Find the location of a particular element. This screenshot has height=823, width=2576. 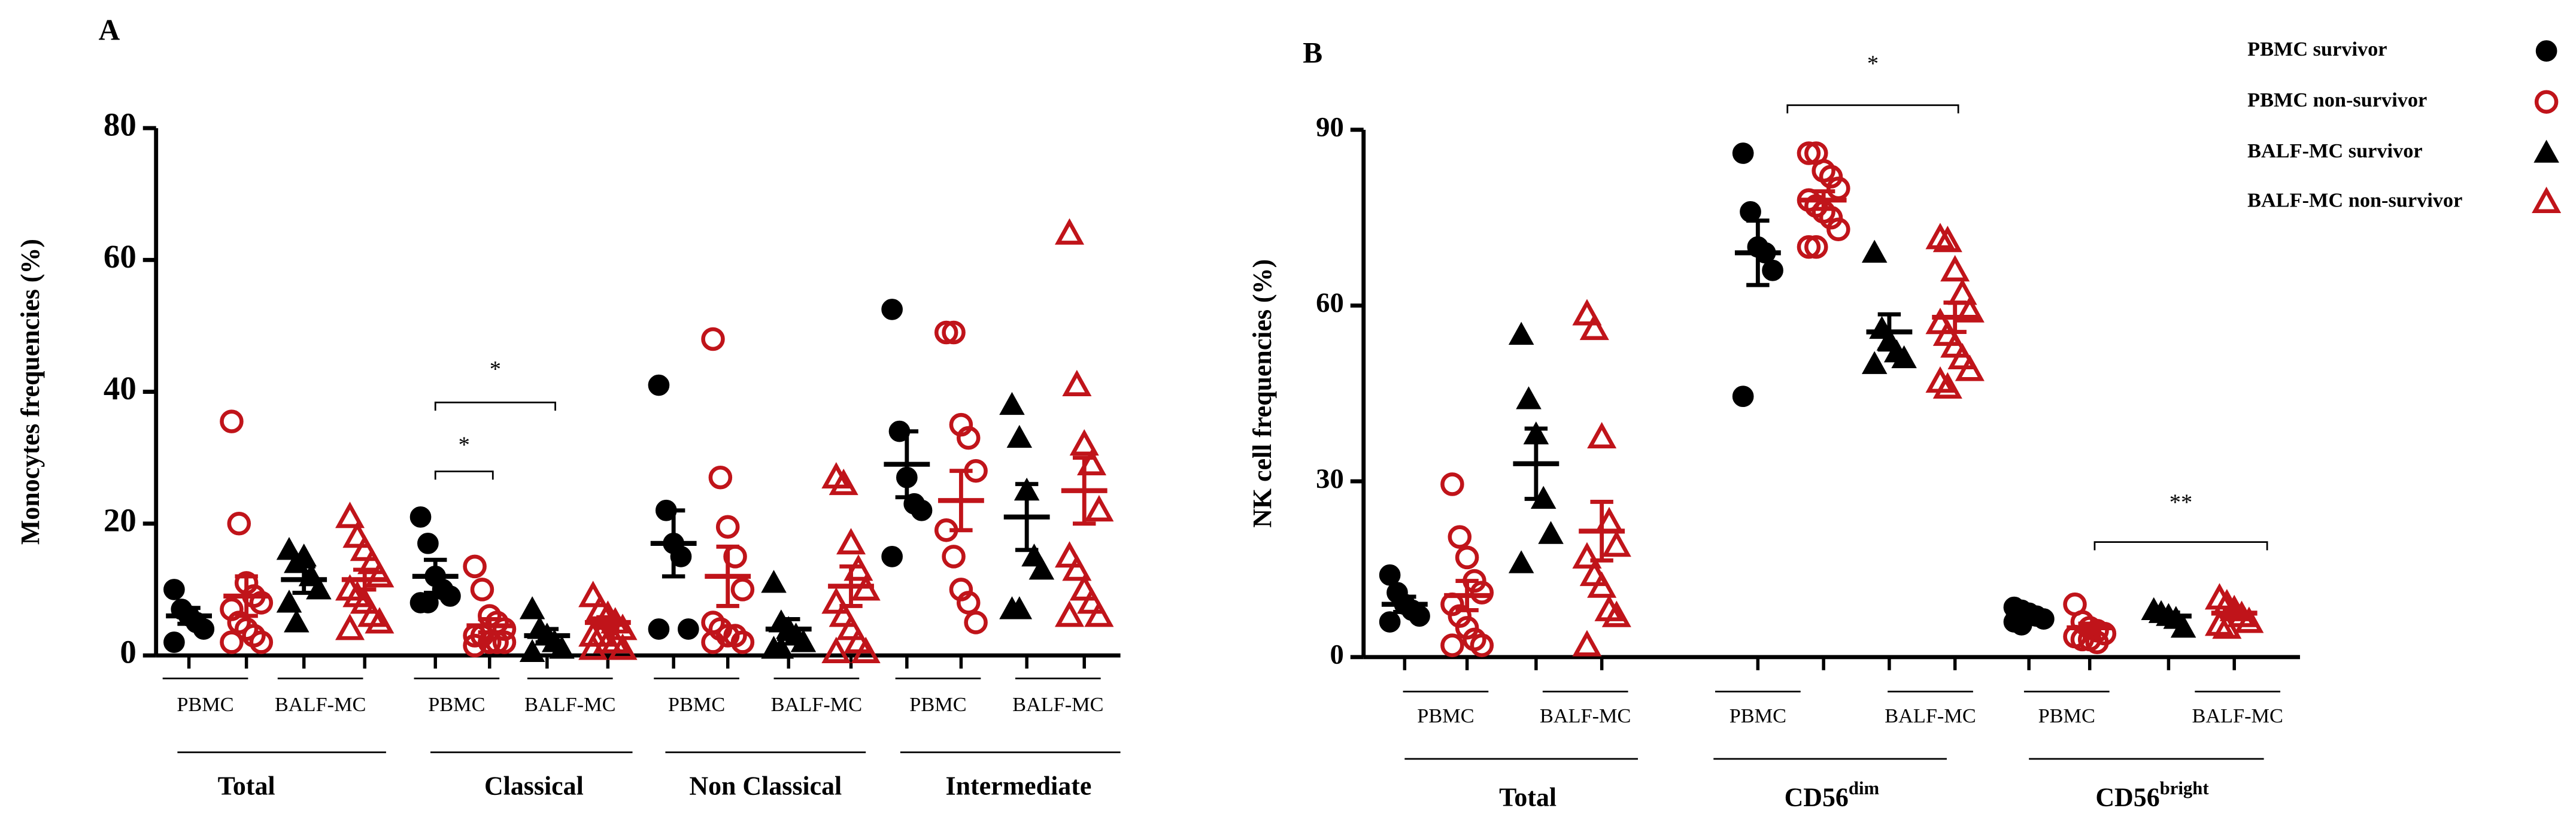

panel-title: B is located at coordinates (1312, 53).